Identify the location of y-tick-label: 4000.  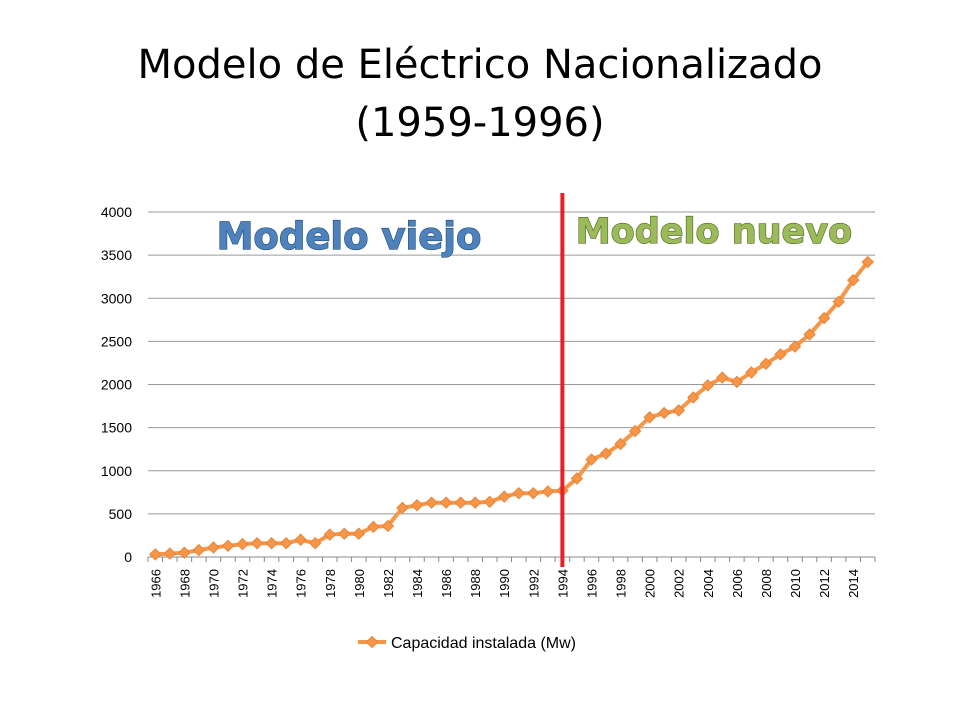
(116, 212).